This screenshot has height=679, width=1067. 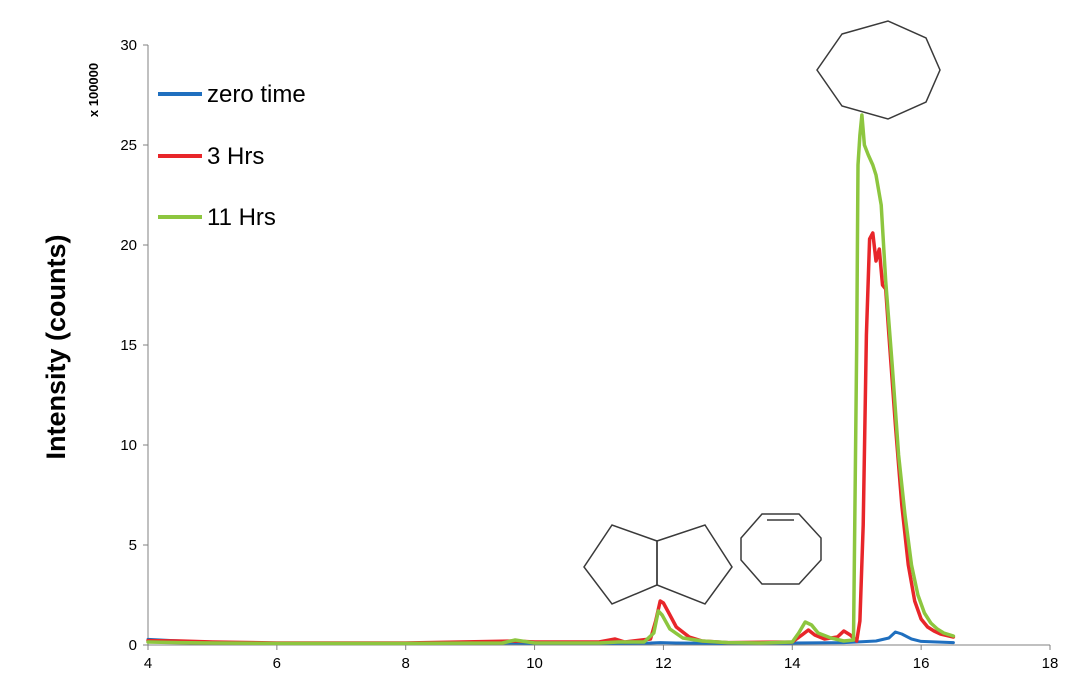 What do you see at coordinates (128, 145) in the screenshot?
I see `y-tick-label: 25` at bounding box center [128, 145].